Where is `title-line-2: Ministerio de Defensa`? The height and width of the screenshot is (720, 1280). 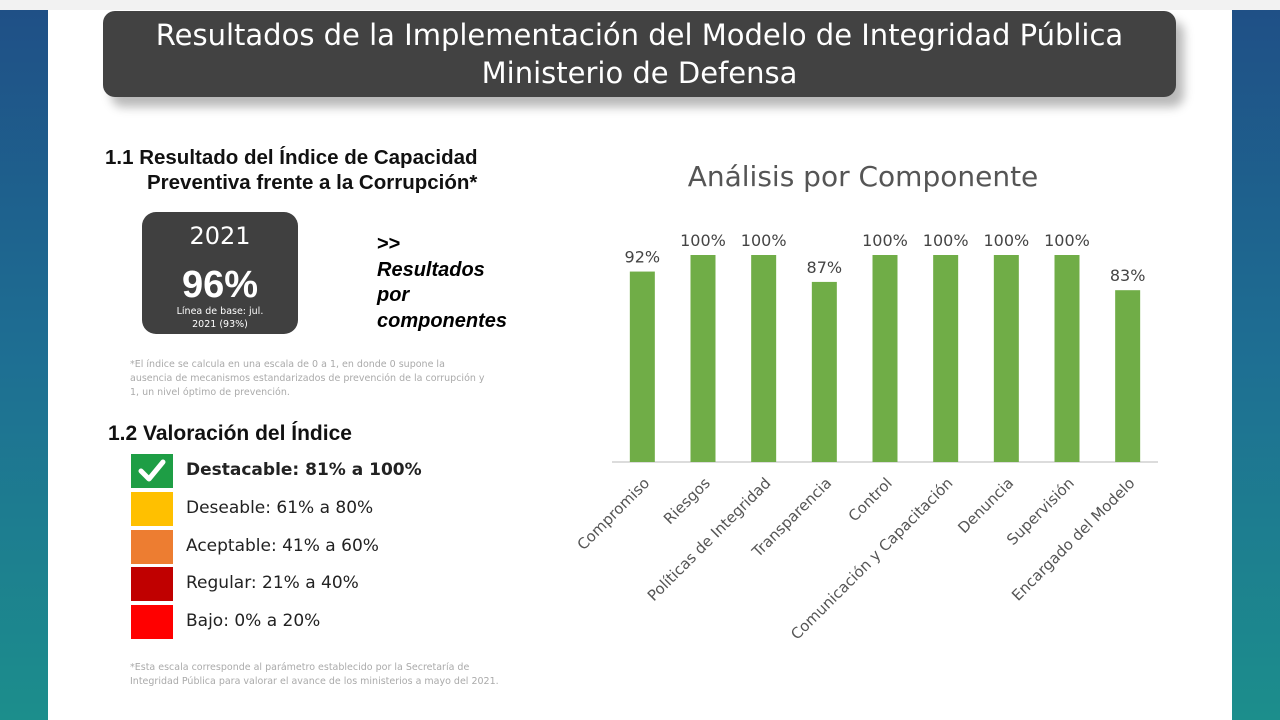 title-line-2: Ministerio de Defensa is located at coordinates (639, 73).